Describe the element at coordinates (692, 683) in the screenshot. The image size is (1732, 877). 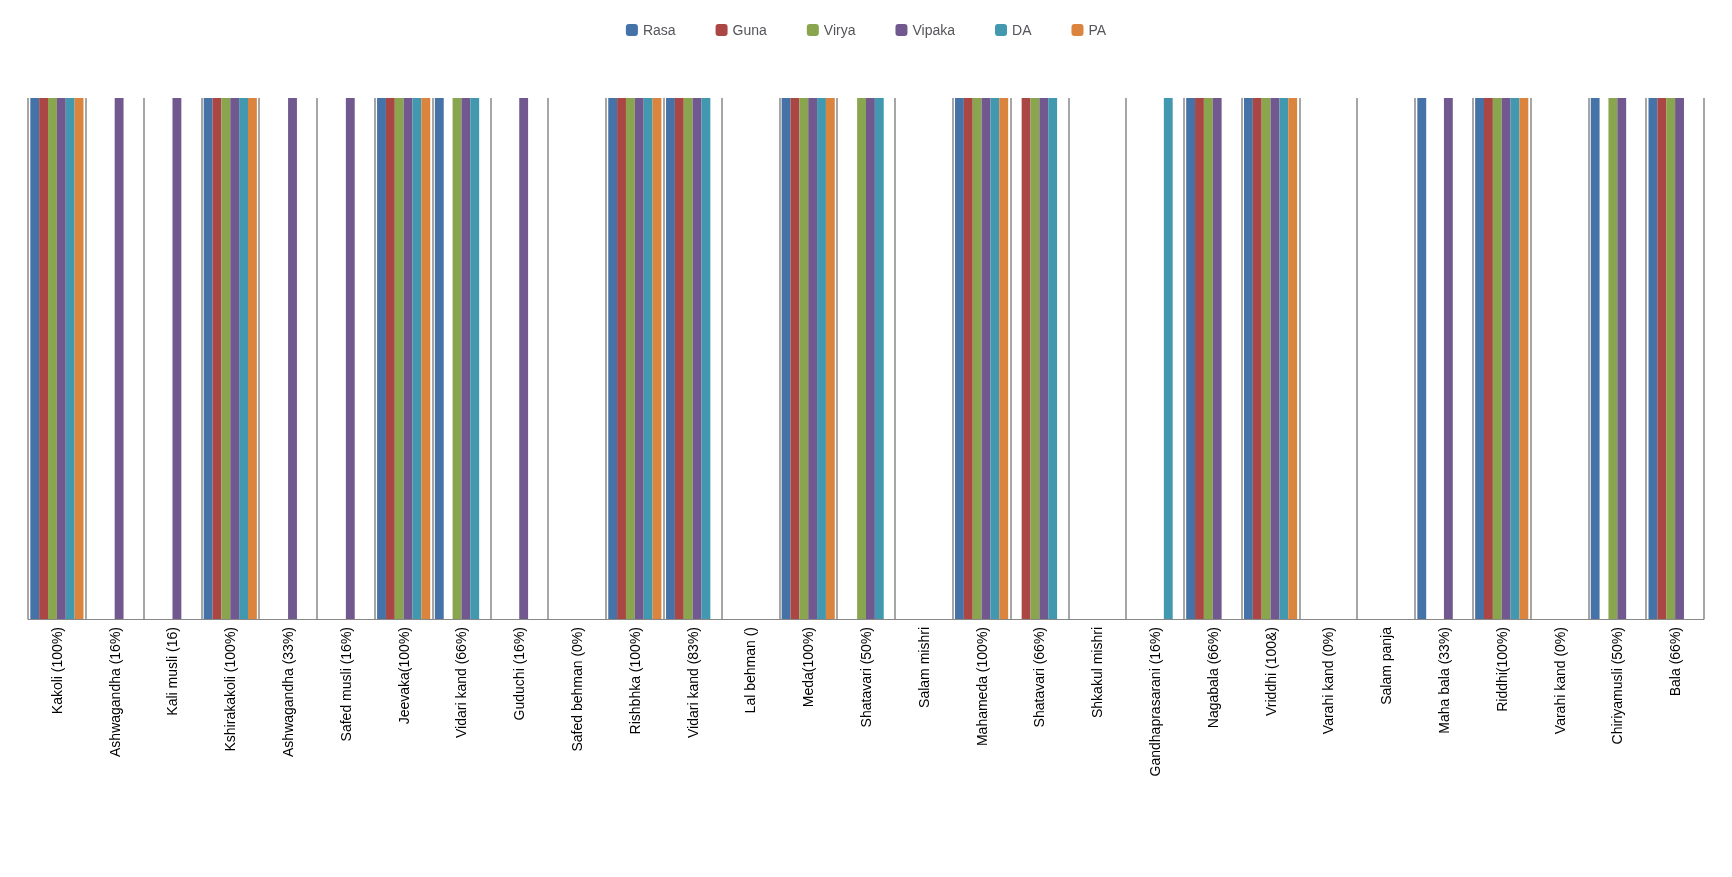
I see `x-tick-label: Vidari kand (83%)` at that location.